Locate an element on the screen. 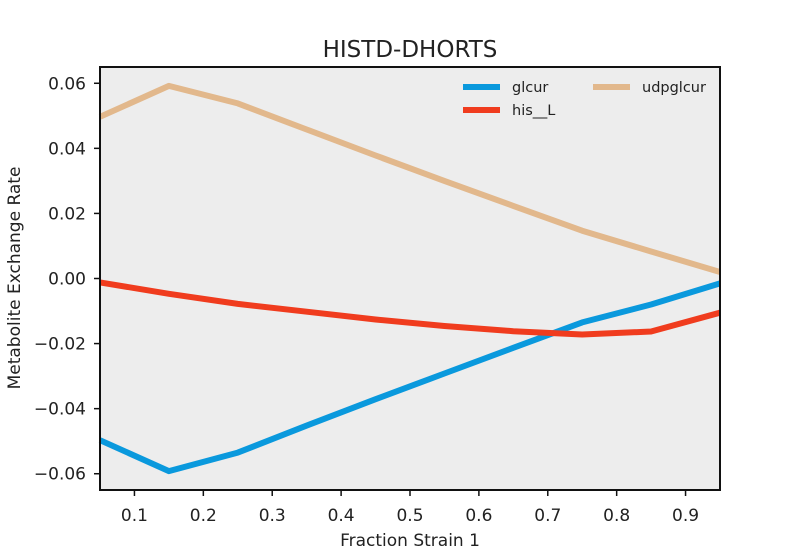  series-line-his-l is located at coordinates (410, 308).